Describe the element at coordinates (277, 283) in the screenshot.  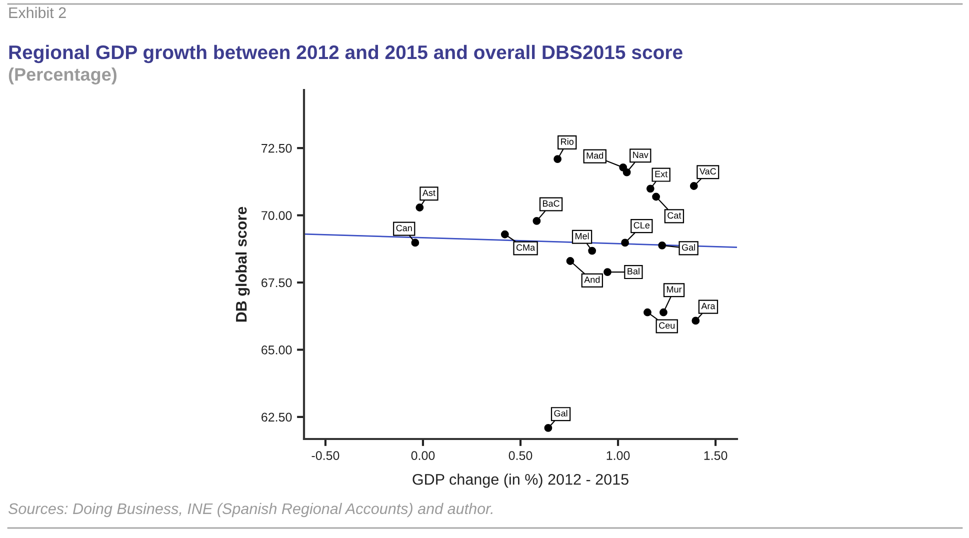
I see `y-tick-label: 67.50` at that location.